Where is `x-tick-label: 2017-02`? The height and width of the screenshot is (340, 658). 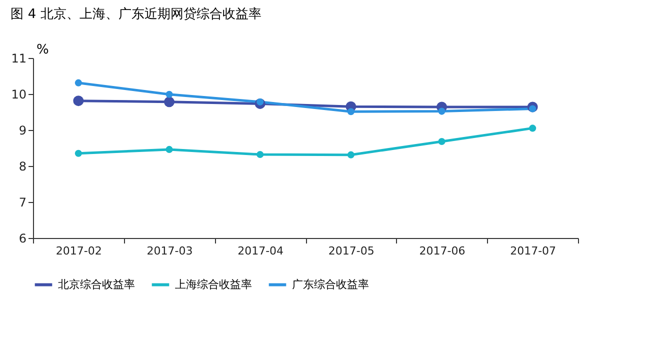 x-tick-label: 2017-02 is located at coordinates (79, 251).